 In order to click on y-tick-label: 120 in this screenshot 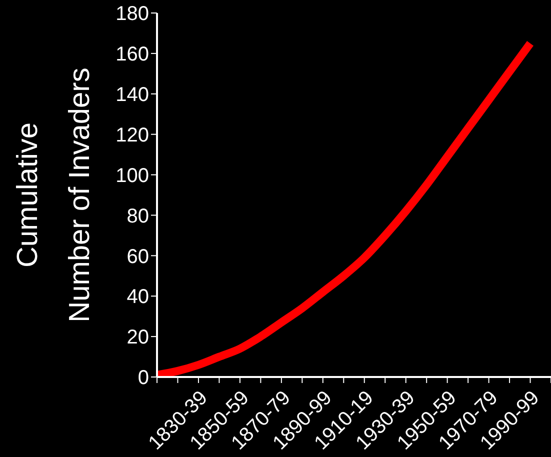, I will do `click(132, 135)`.